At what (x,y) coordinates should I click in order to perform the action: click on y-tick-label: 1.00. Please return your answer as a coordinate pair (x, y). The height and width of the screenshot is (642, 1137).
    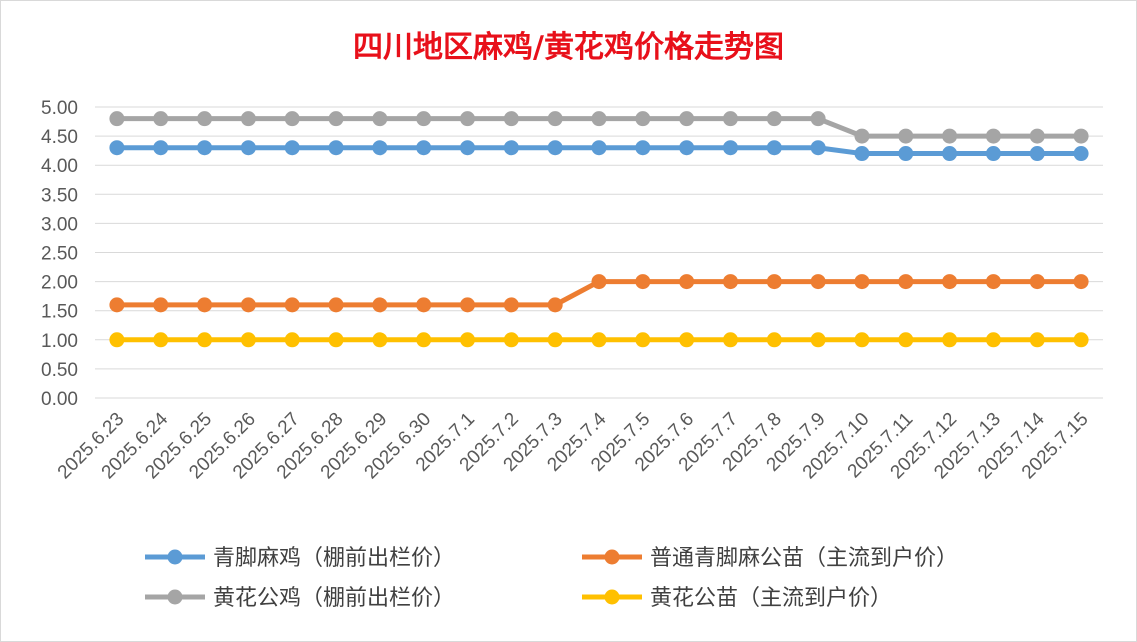
    Looking at the image, I should click on (59, 341).